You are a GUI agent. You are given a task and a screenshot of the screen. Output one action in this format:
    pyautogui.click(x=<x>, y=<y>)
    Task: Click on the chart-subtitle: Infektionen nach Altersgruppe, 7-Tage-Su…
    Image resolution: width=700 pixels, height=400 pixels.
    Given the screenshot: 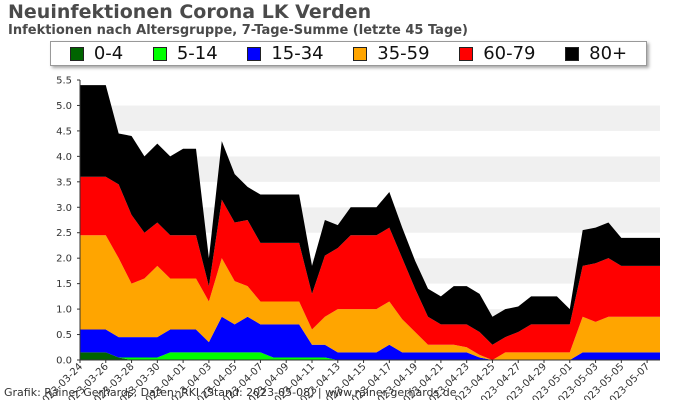 What is the action you would take?
    pyautogui.click(x=238, y=30)
    